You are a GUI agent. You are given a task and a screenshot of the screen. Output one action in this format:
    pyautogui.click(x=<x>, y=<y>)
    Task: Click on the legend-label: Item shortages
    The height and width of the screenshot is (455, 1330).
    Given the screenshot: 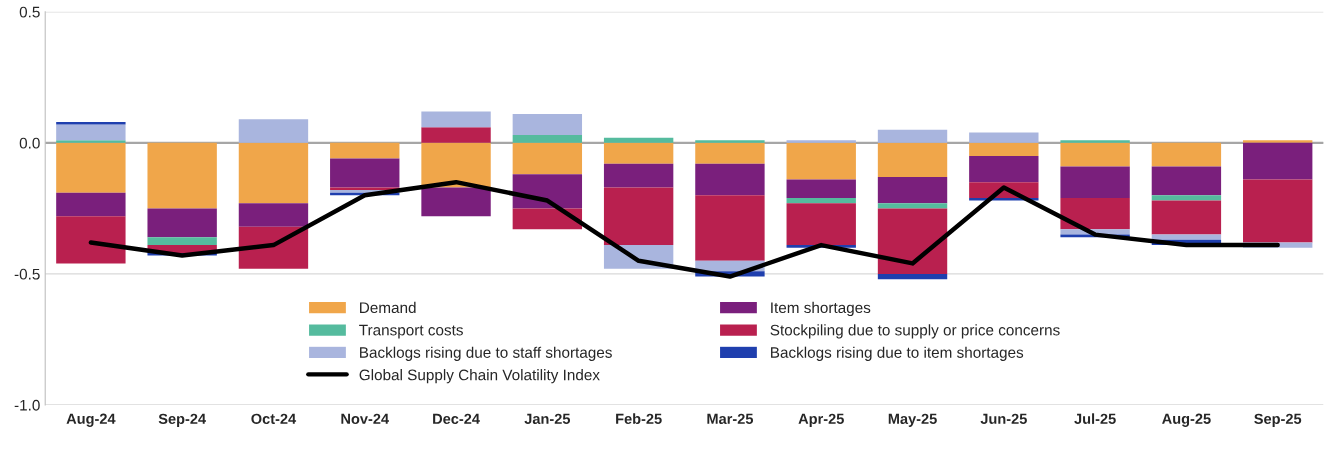 What is the action you would take?
    pyautogui.click(x=821, y=309)
    